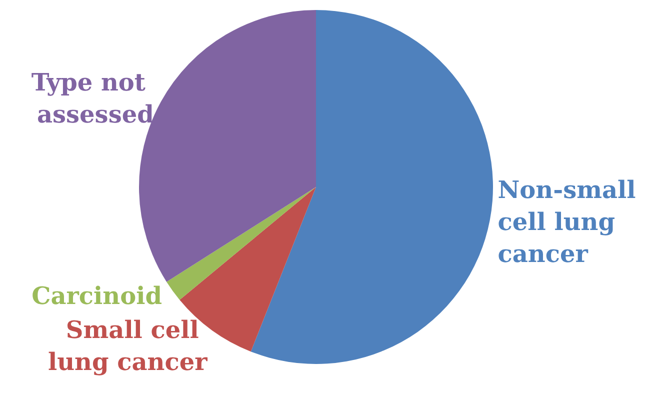 The image size is (662, 419). Describe the element at coordinates (571, 221) in the screenshot. I see `slice-label: Non-small cell lung cancer` at that location.